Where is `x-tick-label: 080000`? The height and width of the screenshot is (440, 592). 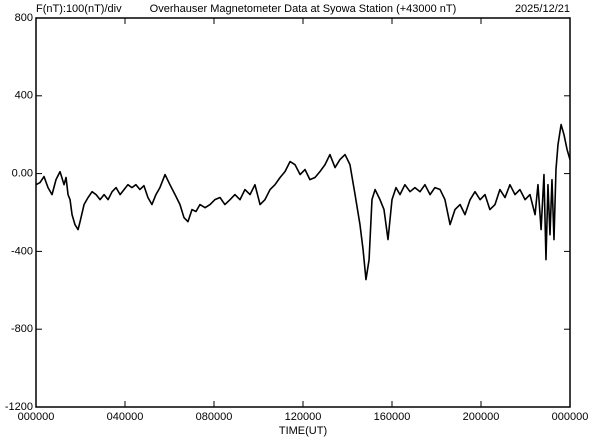 x-tick-label: 080000 is located at coordinates (214, 417).